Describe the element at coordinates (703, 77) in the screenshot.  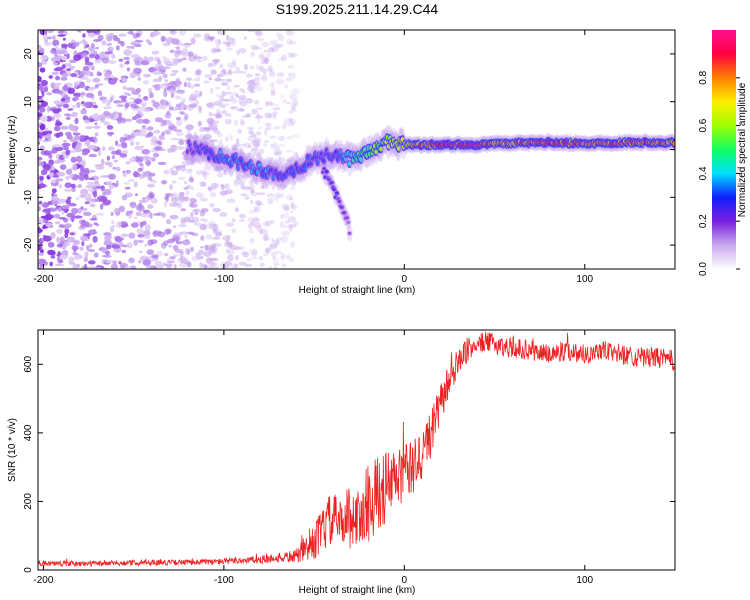
I see `colorbar-tick-label: 0.8` at that location.